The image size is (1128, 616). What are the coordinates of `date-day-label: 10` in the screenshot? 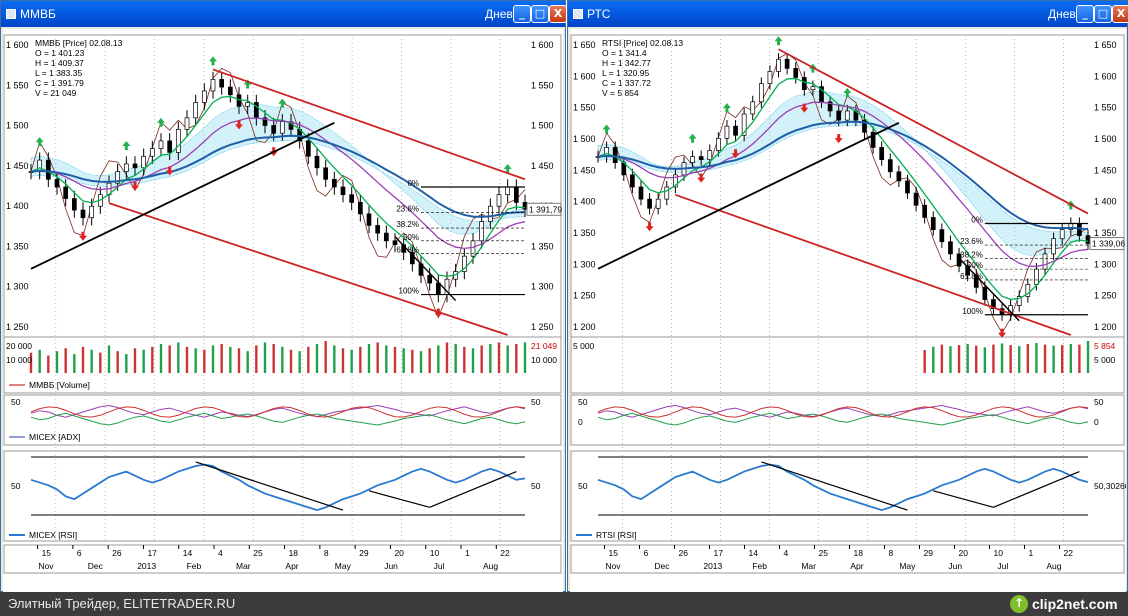 It's located at (435, 553).